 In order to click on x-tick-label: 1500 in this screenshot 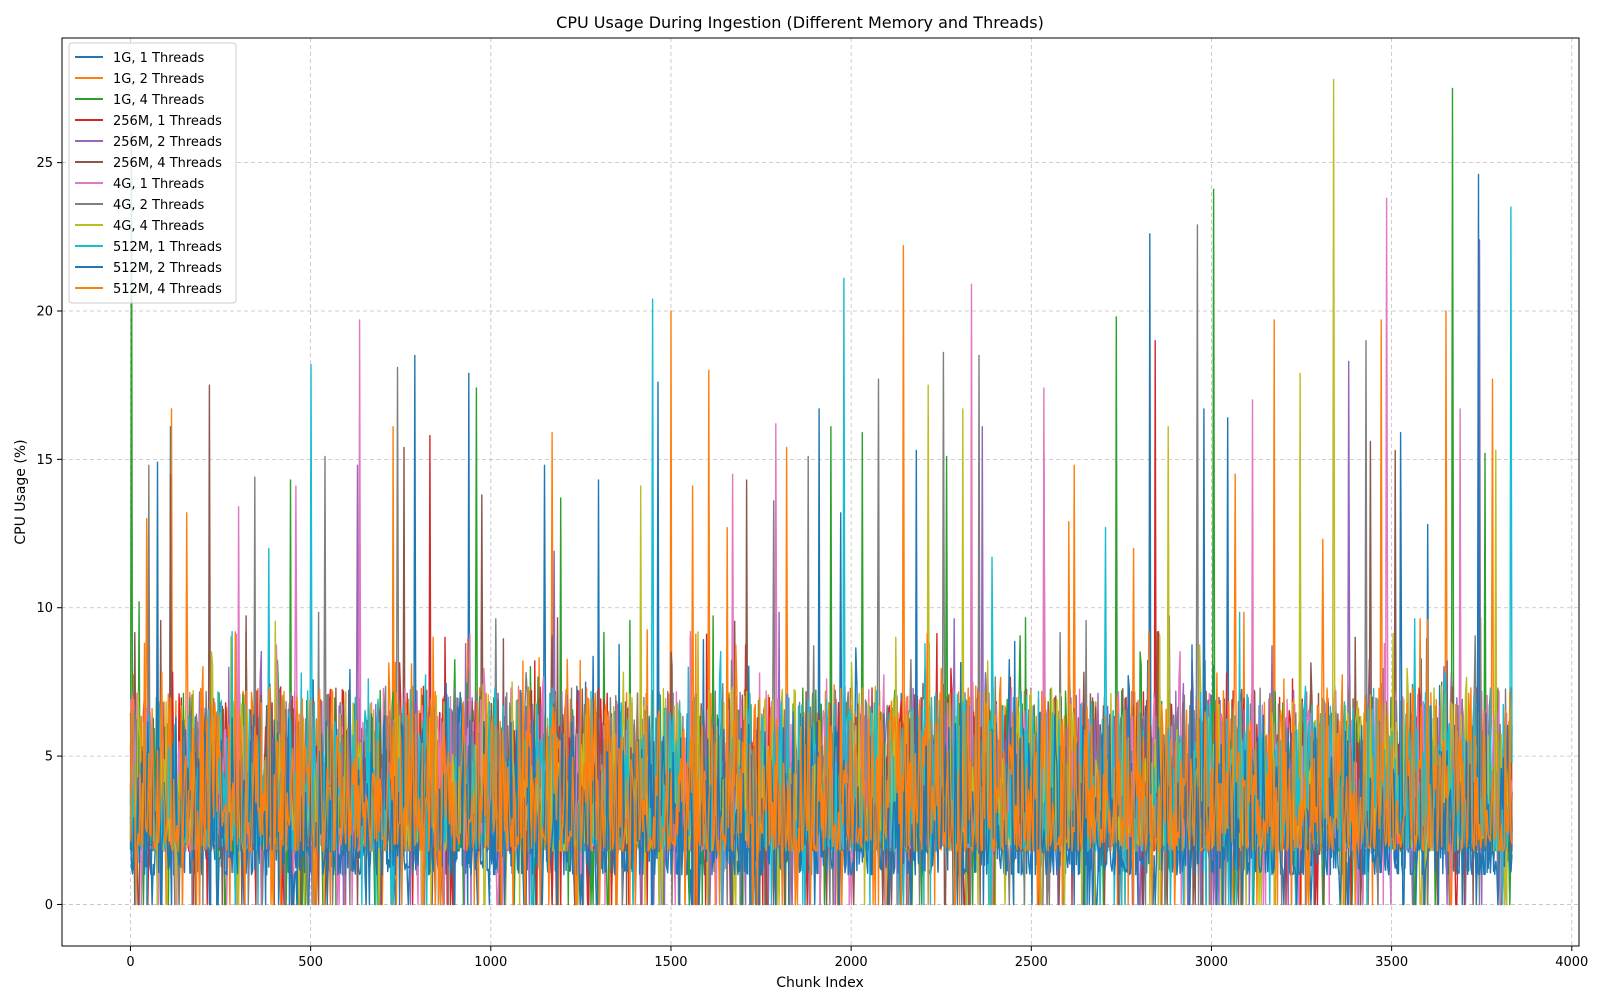, I will do `click(670, 962)`.